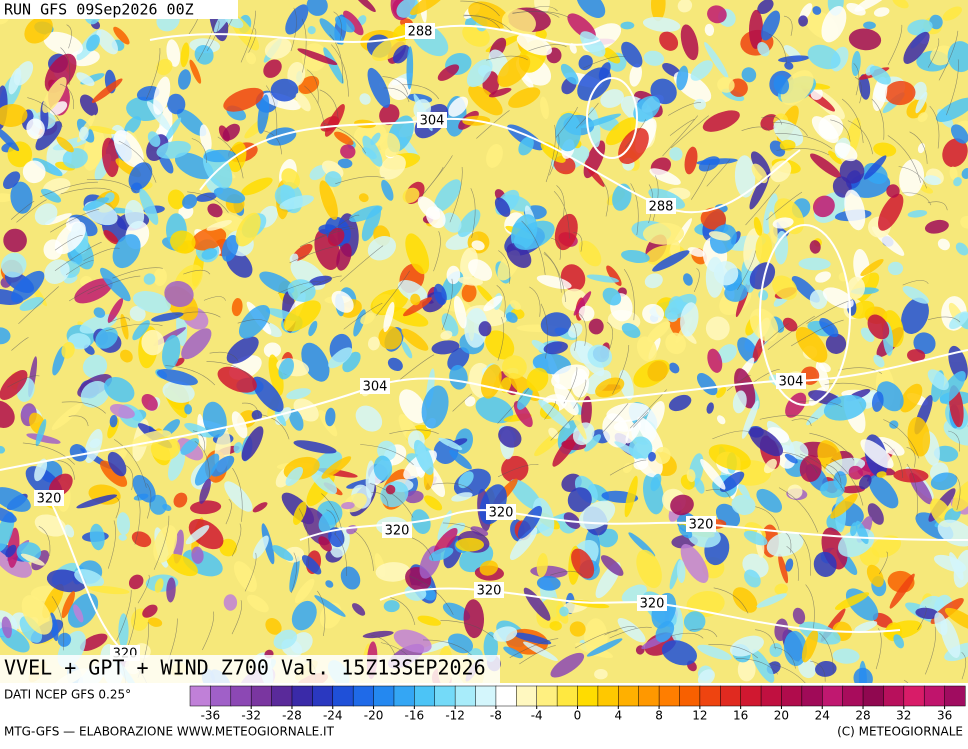  What do you see at coordinates (333, 716) in the screenshot?
I see `colorbar-label: -24` at bounding box center [333, 716].